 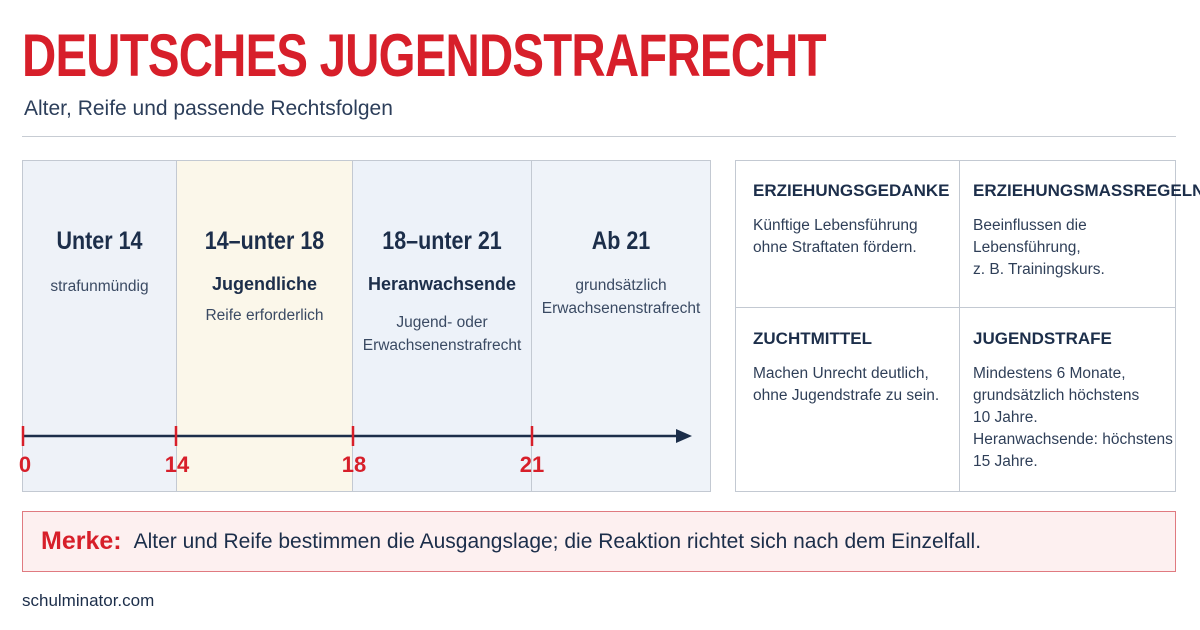 What do you see at coordinates (1005, 461) in the screenshot?
I see `measure-text: 15 Jahre.` at bounding box center [1005, 461].